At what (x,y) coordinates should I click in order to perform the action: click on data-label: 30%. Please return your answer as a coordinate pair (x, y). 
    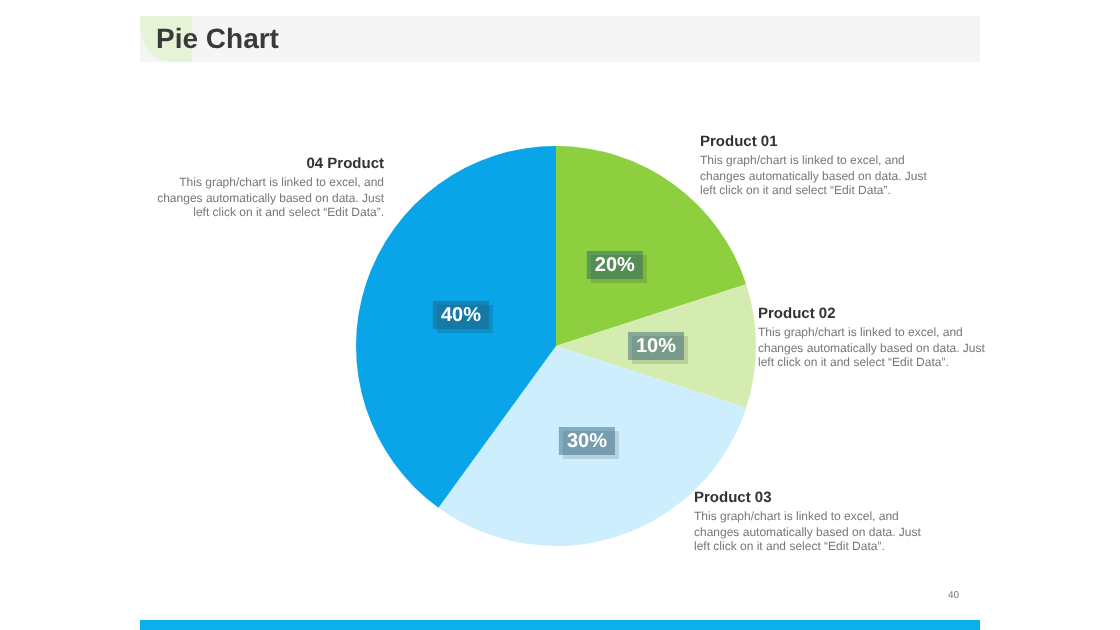
    Looking at the image, I should click on (587, 441).